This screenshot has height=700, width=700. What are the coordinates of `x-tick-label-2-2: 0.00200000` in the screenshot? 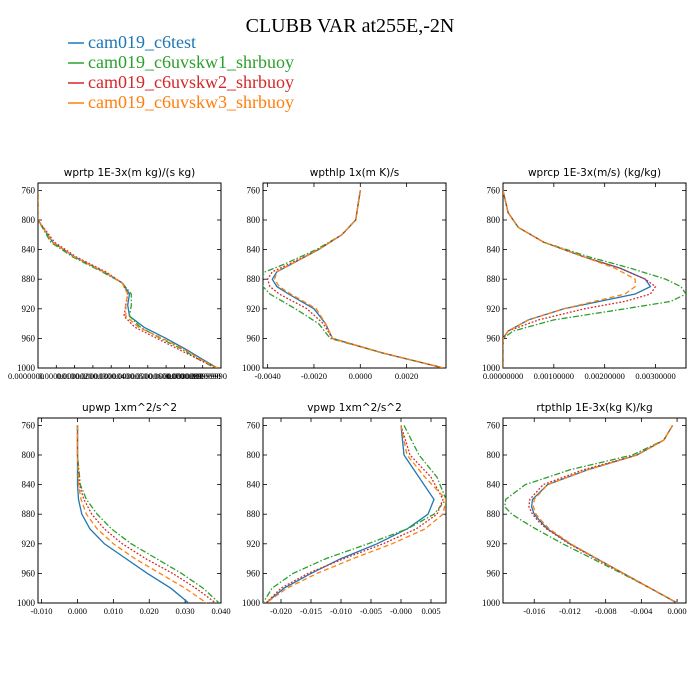 It's located at (604, 376).